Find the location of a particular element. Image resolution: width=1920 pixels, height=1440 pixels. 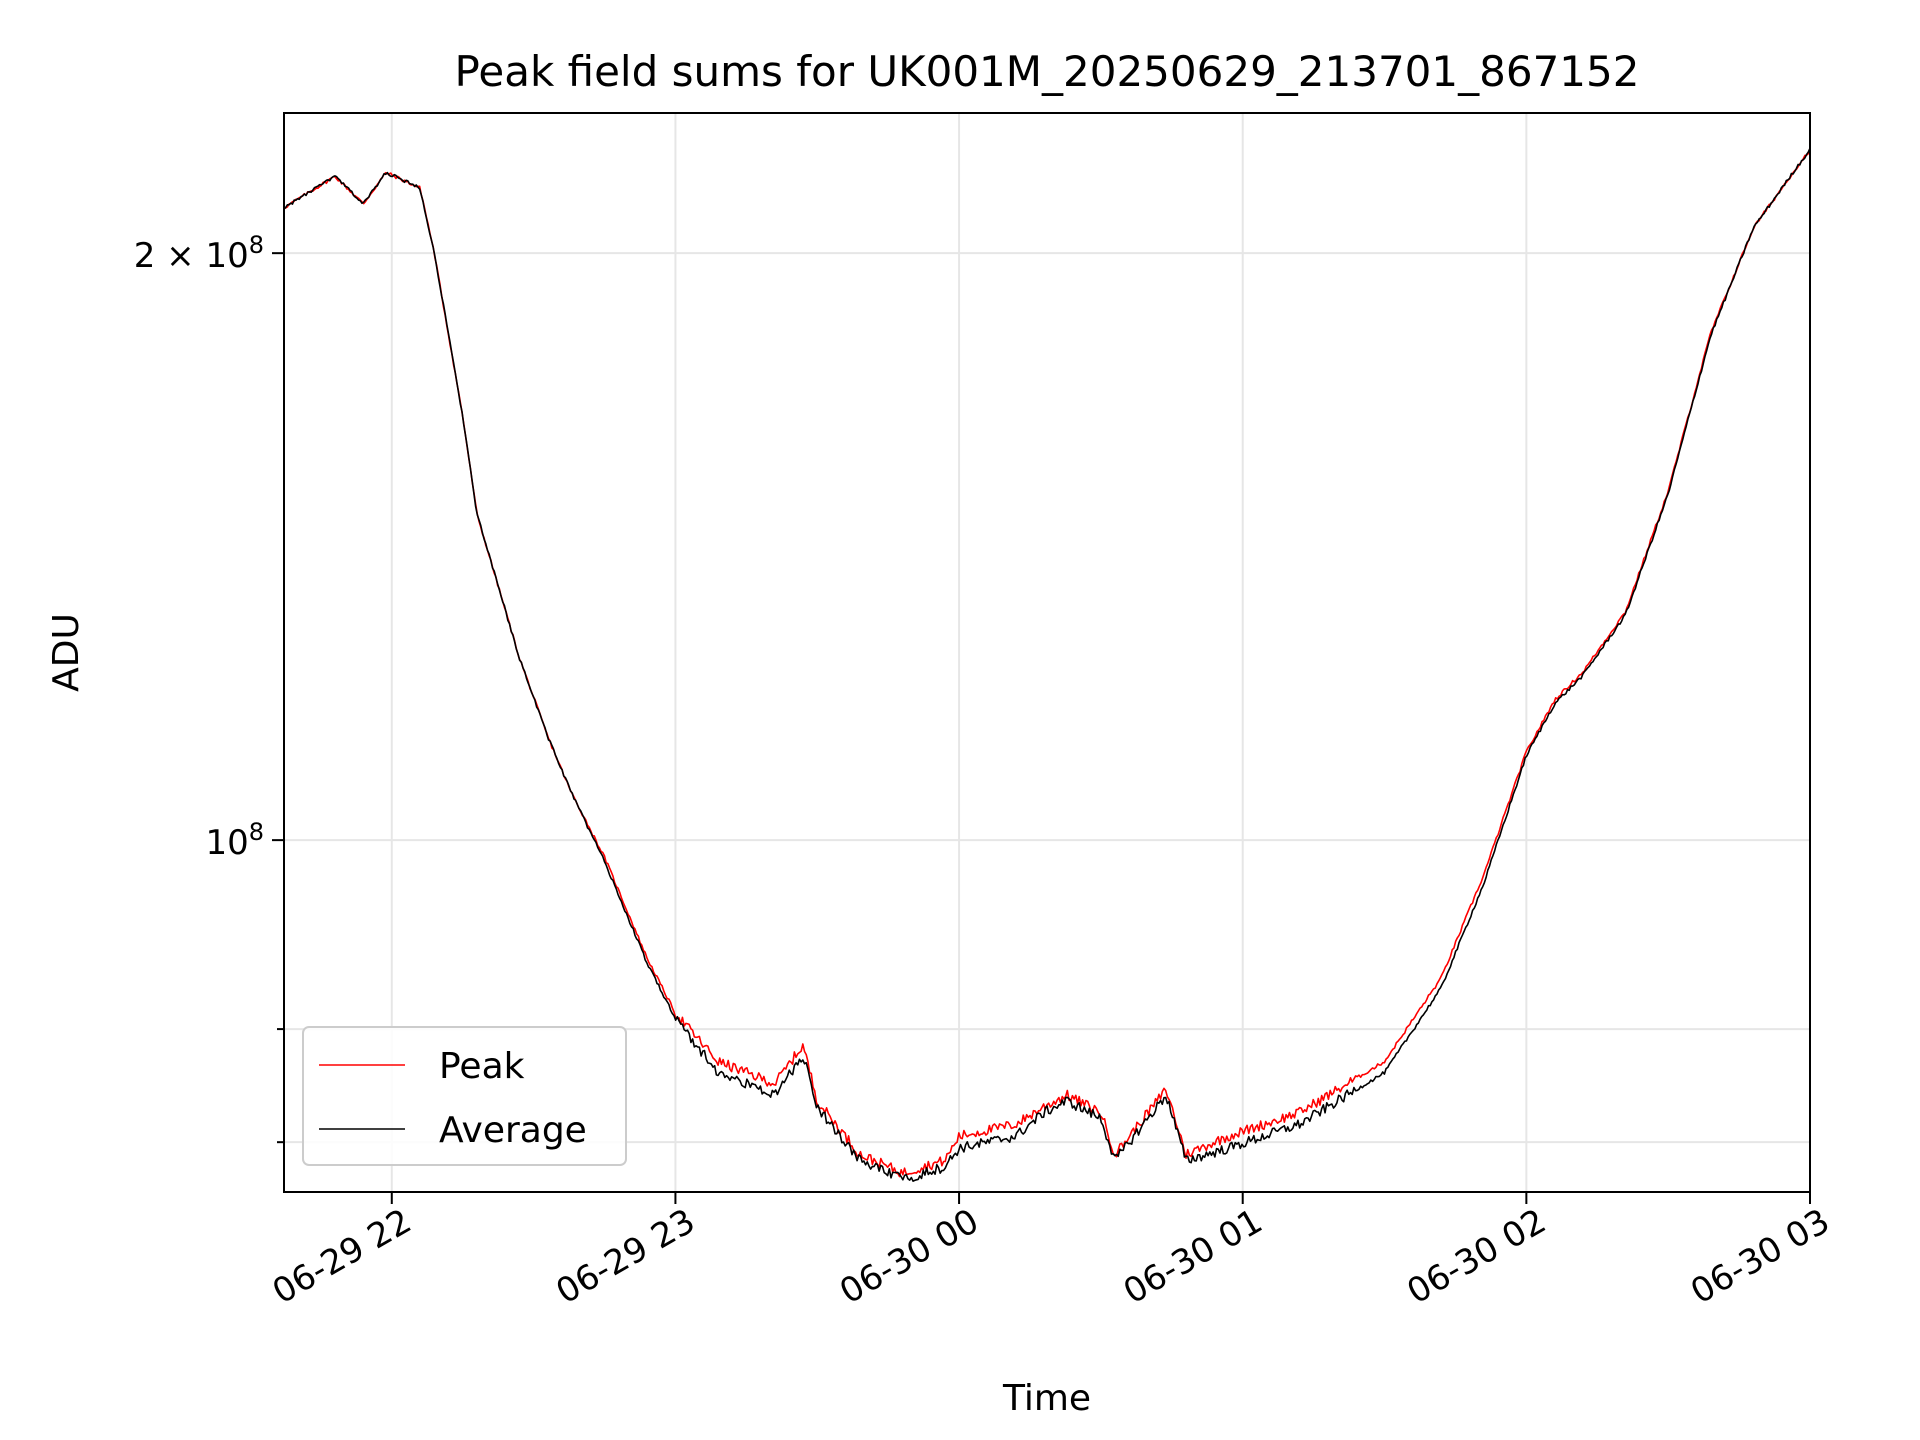

y-tick-label-1e8: 108 is located at coordinates (234, 840).